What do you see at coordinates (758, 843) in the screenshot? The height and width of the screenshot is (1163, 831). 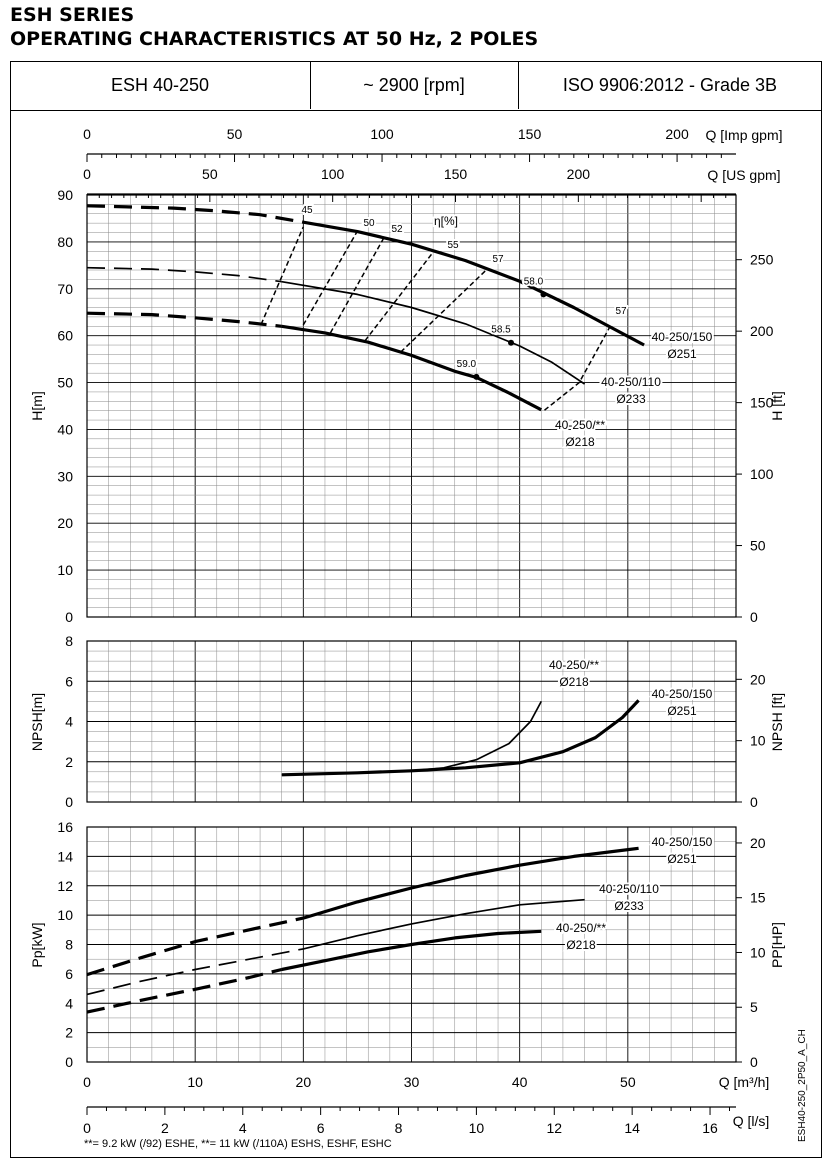 I see `power-hp-tick-label: 20` at bounding box center [758, 843].